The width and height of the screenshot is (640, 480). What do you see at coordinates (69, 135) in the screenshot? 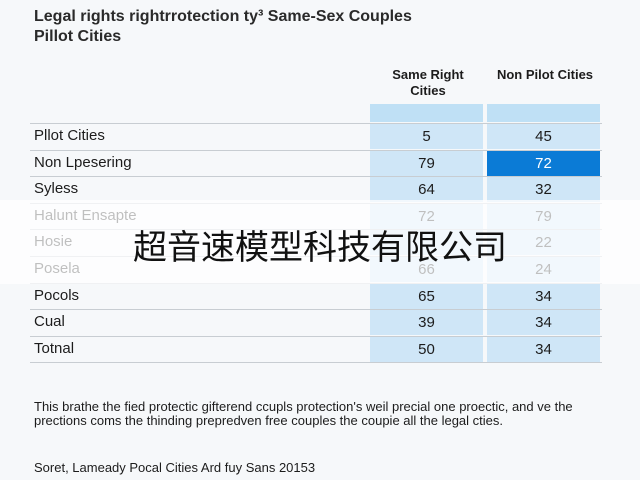
I see `row-label: Pllot Cities` at bounding box center [69, 135].